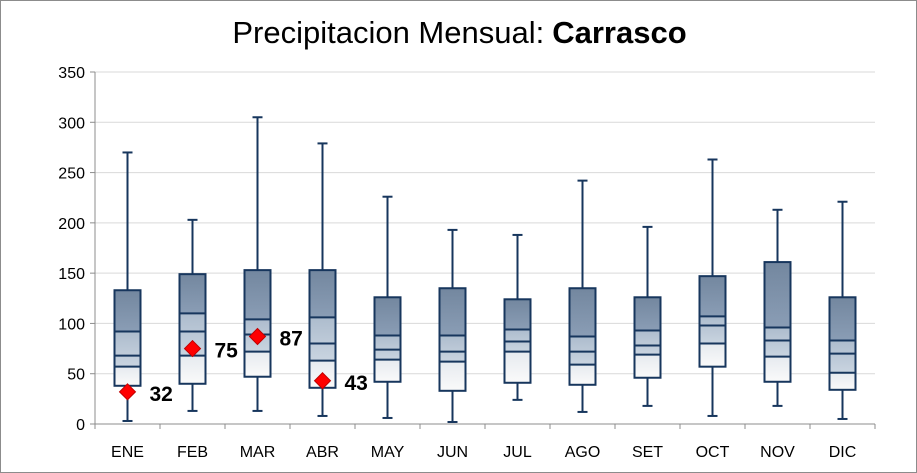  I want to click on label-layer: 32 75 87 43, so click(259, 367).